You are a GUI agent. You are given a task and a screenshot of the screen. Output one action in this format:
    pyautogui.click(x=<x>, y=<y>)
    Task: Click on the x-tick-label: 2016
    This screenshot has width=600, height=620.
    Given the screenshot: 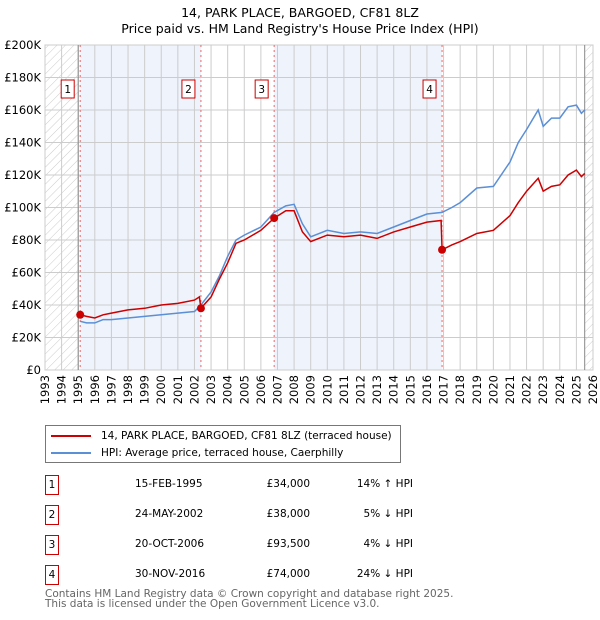 What is the action you would take?
    pyautogui.click(x=427, y=389)
    